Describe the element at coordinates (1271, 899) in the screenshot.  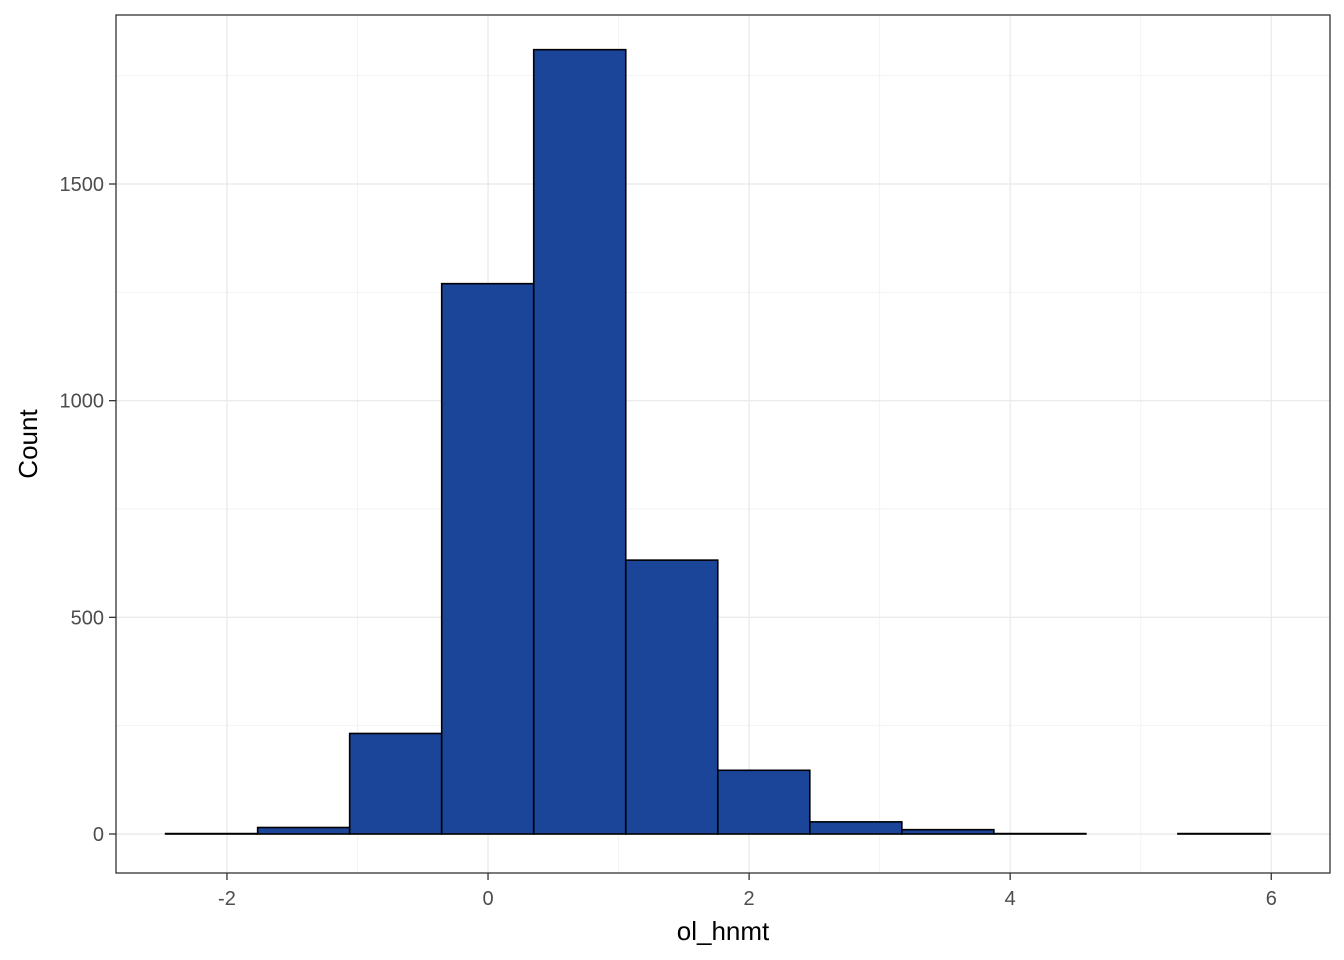
I see `x-tick-label: 6` at that location.